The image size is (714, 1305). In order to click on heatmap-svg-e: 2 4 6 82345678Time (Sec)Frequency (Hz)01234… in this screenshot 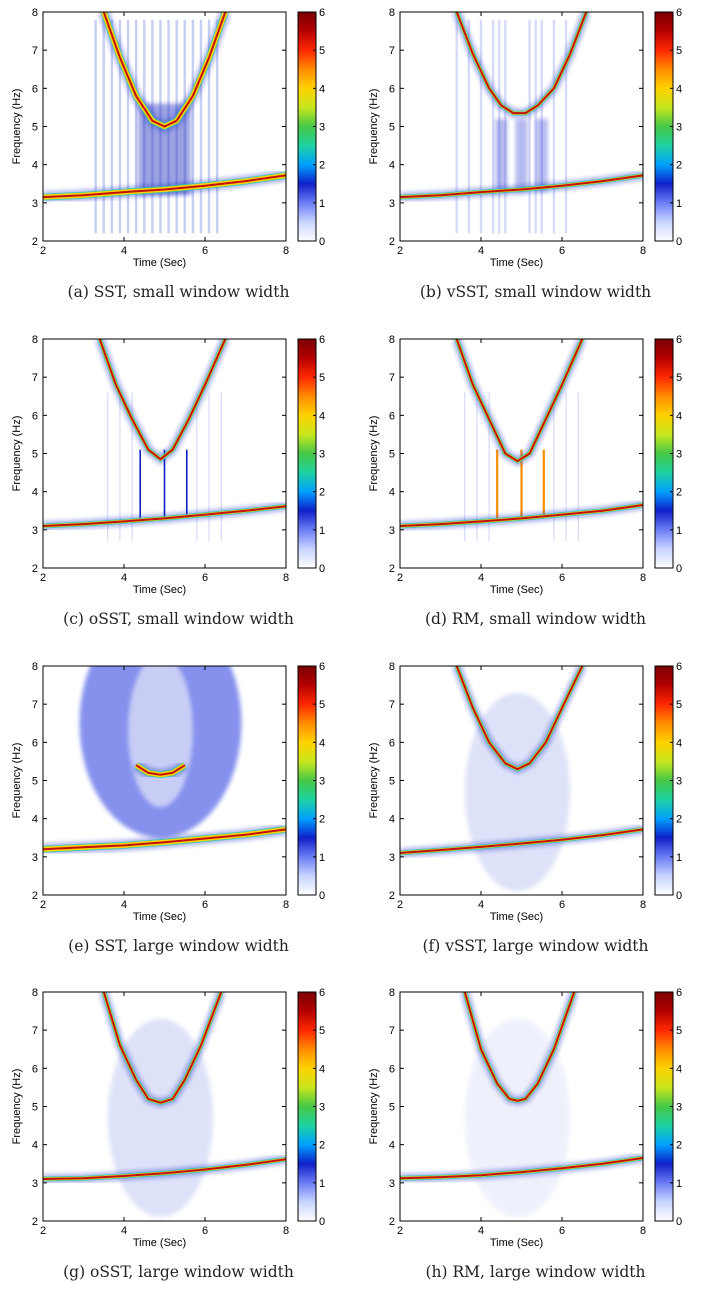, I will do `click(178, 799)`.